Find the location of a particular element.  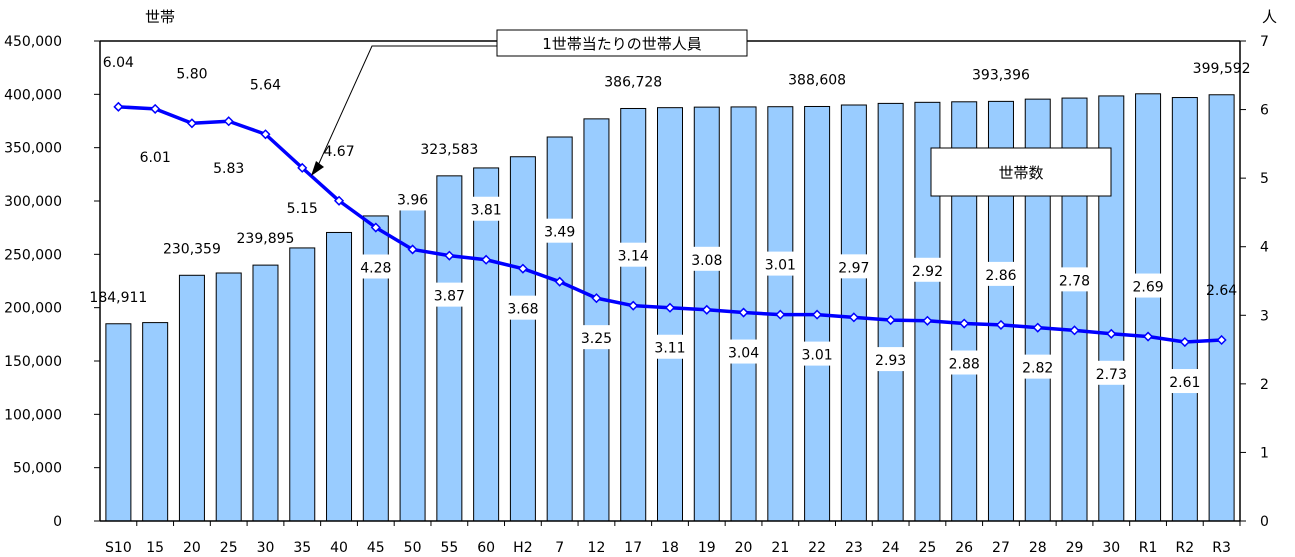

right-tick-label: 7 is located at coordinates (1264, 42).